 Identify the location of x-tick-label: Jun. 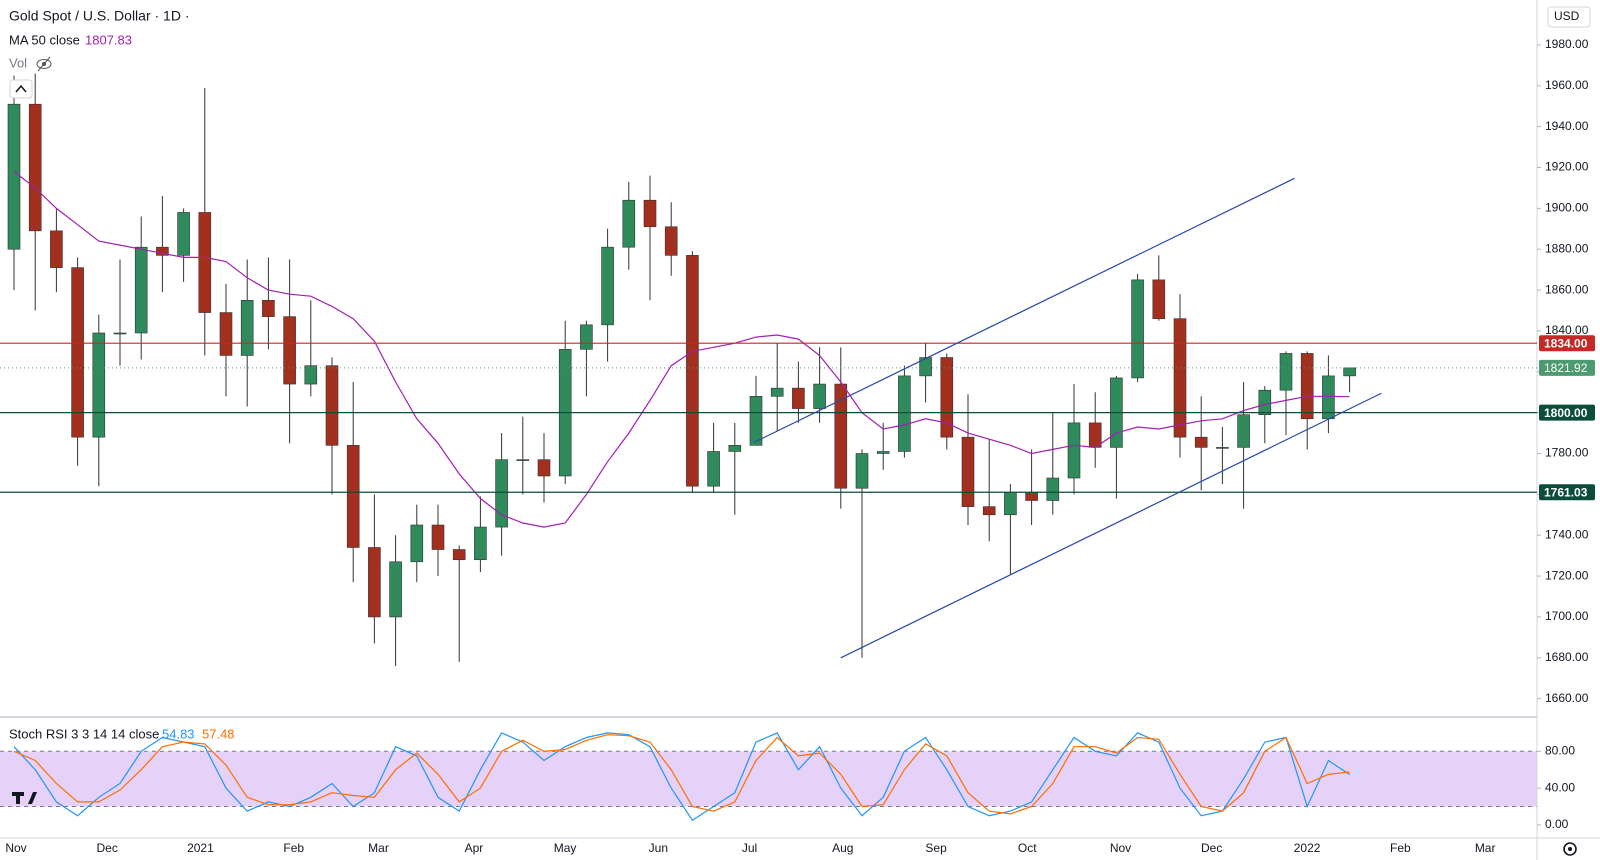
(658, 848).